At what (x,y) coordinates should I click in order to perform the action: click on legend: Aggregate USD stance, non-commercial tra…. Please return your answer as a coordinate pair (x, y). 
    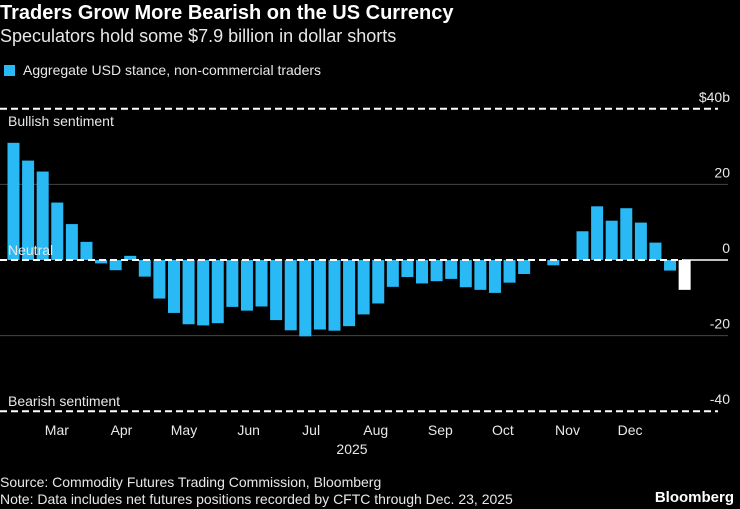
    Looking at the image, I should click on (162, 70).